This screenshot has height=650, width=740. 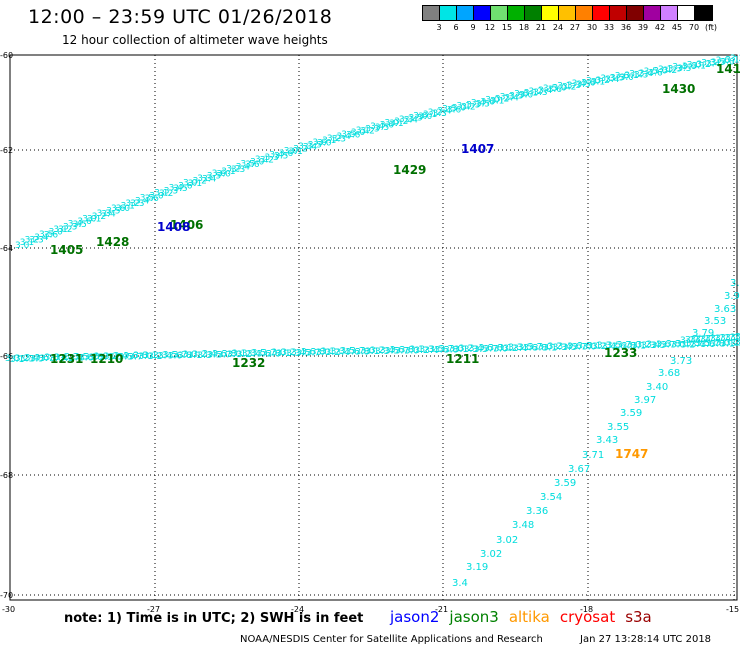 I want to click on pass-time-label: 1408, so click(x=173, y=227).